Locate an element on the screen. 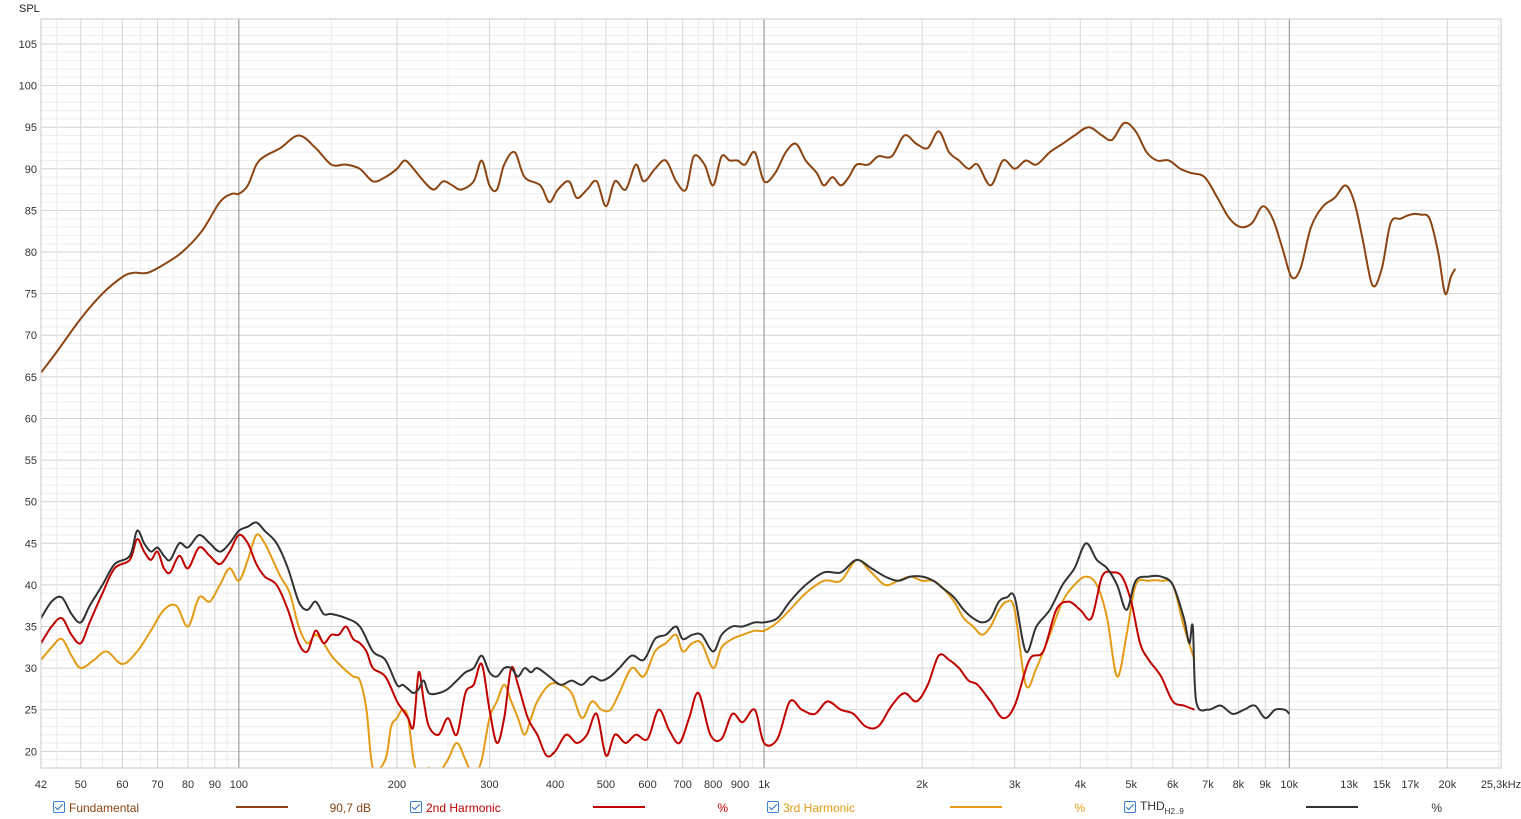  x-tick-label: 800 is located at coordinates (713, 785).